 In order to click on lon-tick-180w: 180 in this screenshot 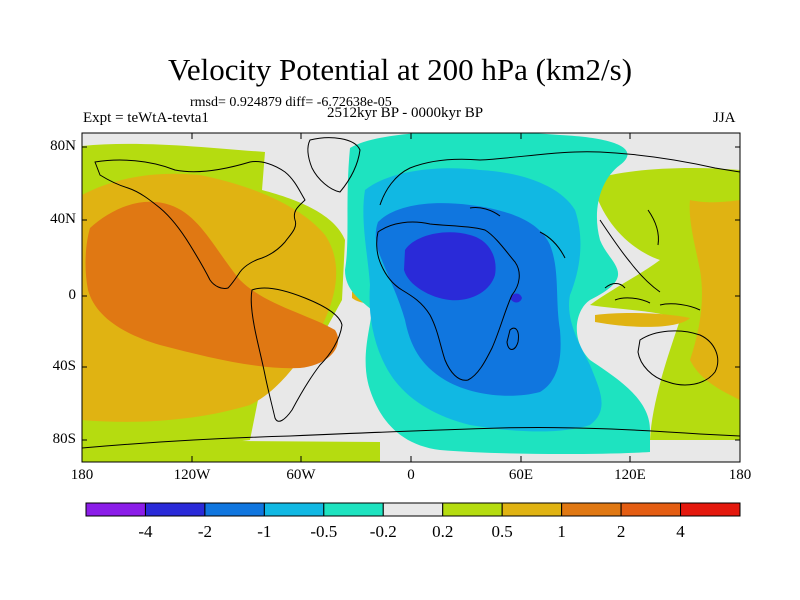, I will do `click(82, 475)`.